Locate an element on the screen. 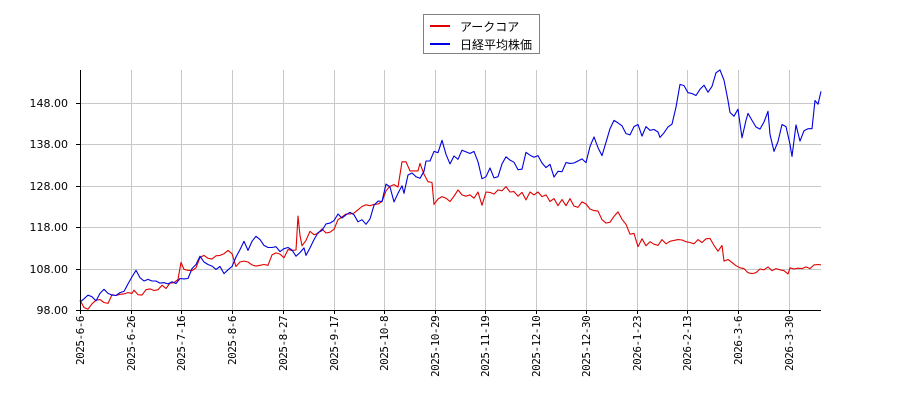 The image size is (900, 400). x-tick-label: 2025-10-8 is located at coordinates (384, 343).